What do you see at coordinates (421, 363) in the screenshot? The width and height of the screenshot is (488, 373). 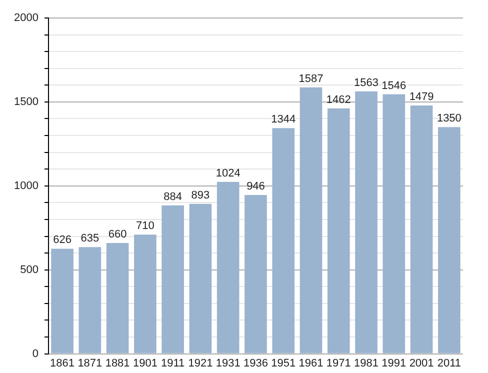 I see `x-tick-label: 2001` at bounding box center [421, 363].